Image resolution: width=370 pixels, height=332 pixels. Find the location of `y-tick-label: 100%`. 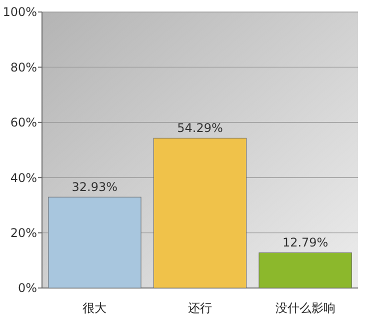

y-tick-label: 100% is located at coordinates (19, 12).